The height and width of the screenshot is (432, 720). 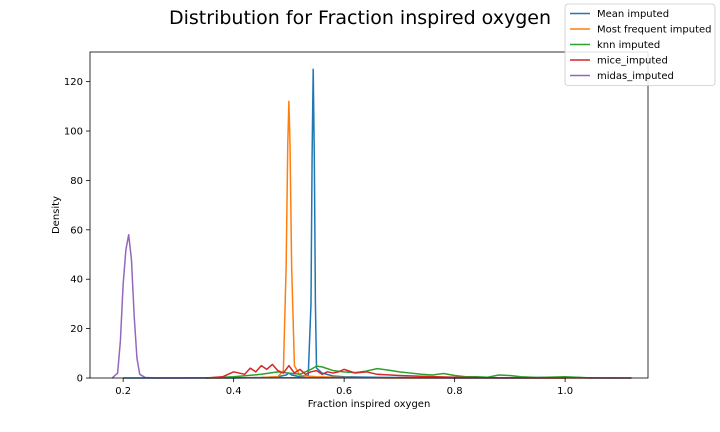 What do you see at coordinates (76, 280) in the screenshot?
I see `y-tick-label: 40` at bounding box center [76, 280].